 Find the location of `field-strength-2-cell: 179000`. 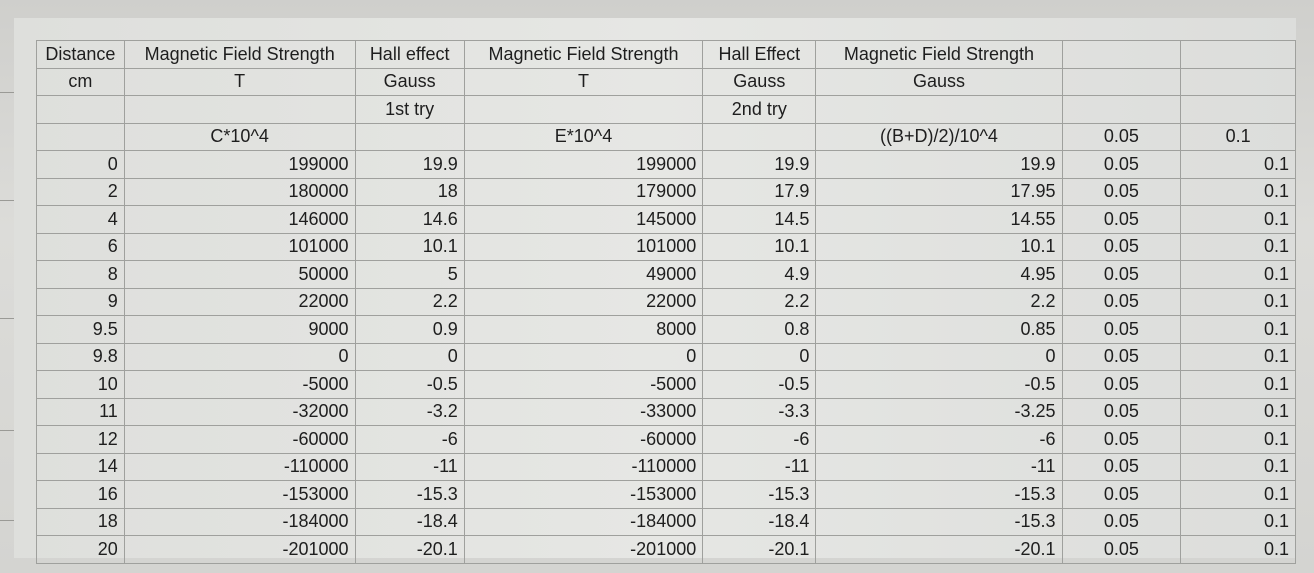

field-strength-2-cell: 179000 is located at coordinates (583, 191).